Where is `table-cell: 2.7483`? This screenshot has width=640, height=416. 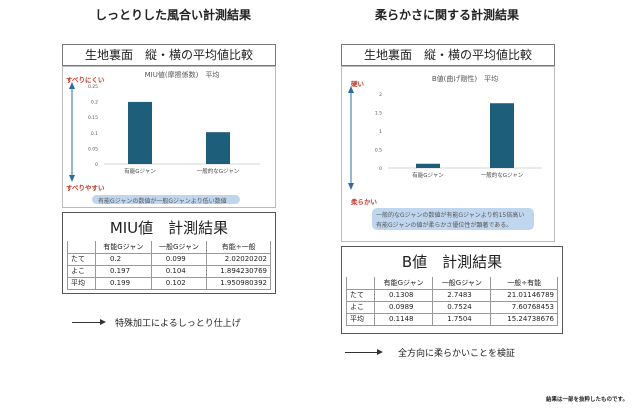 table-cell: 2.7483 is located at coordinates (462, 295).